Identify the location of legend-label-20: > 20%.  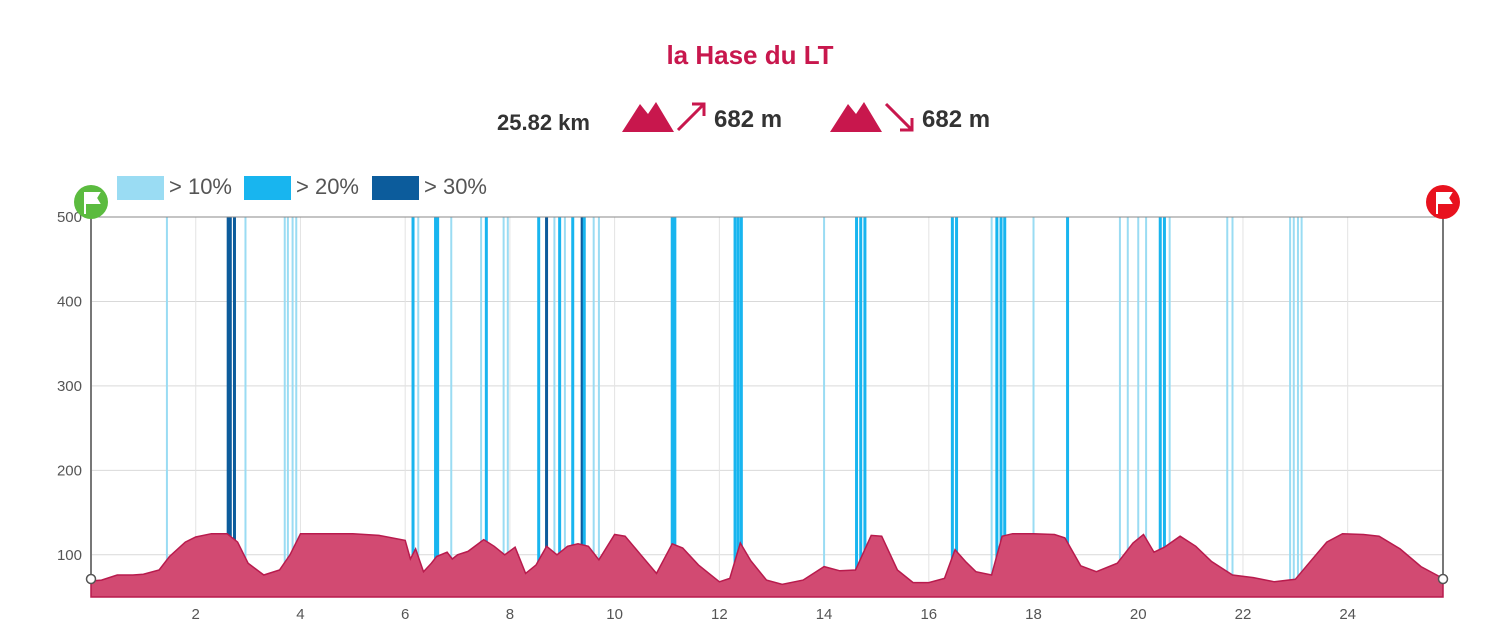
(327, 186).